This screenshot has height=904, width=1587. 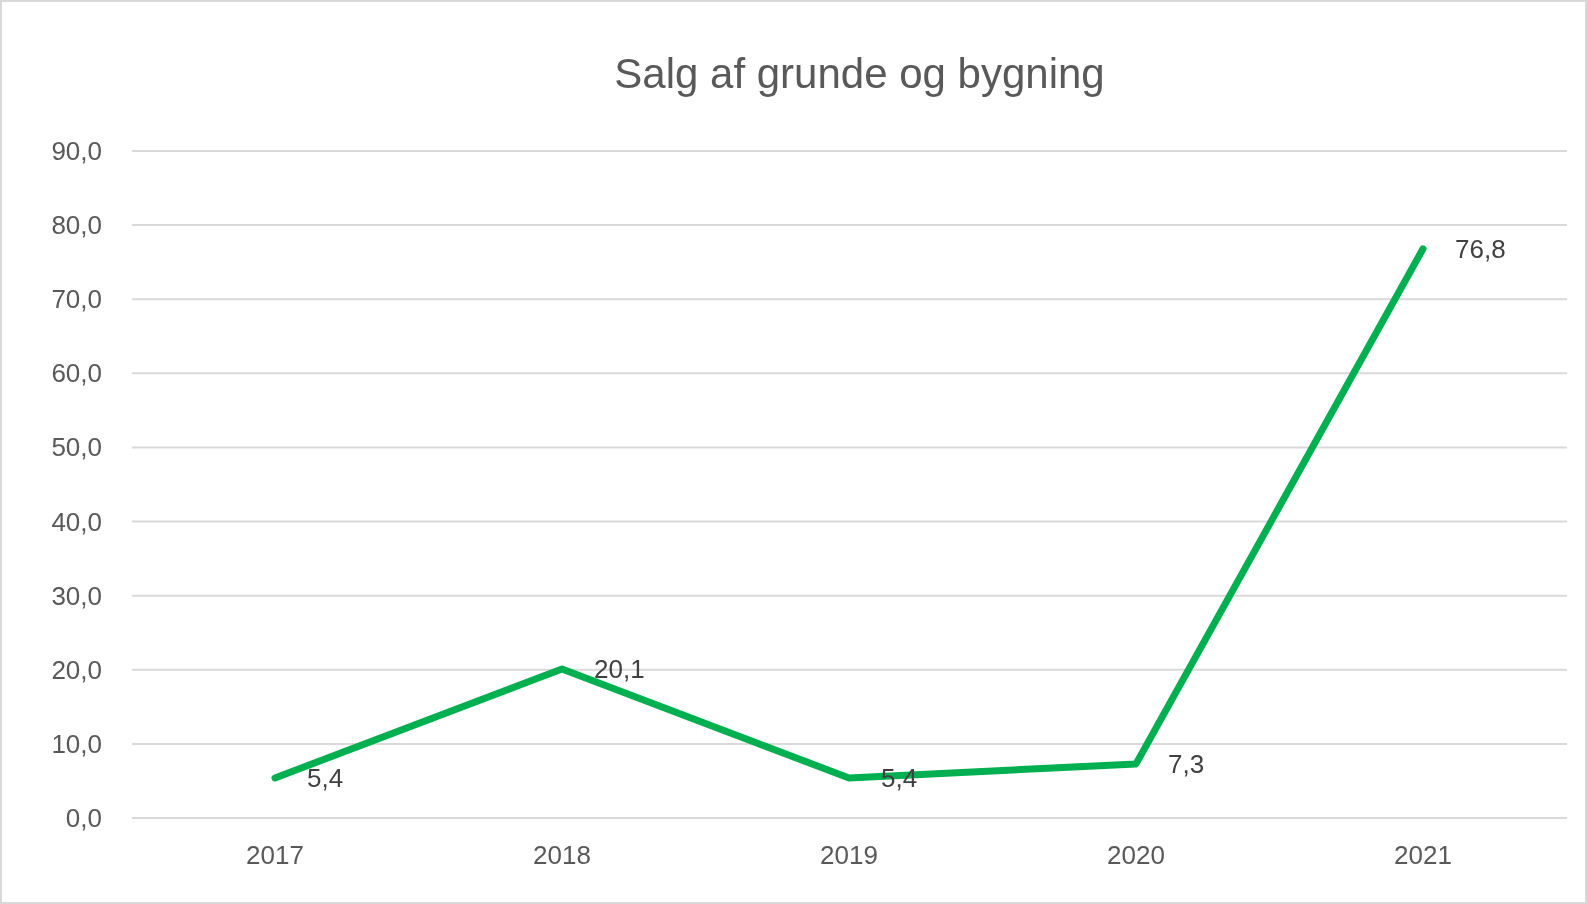 I want to click on x-tick-label: 2017, so click(x=275, y=855).